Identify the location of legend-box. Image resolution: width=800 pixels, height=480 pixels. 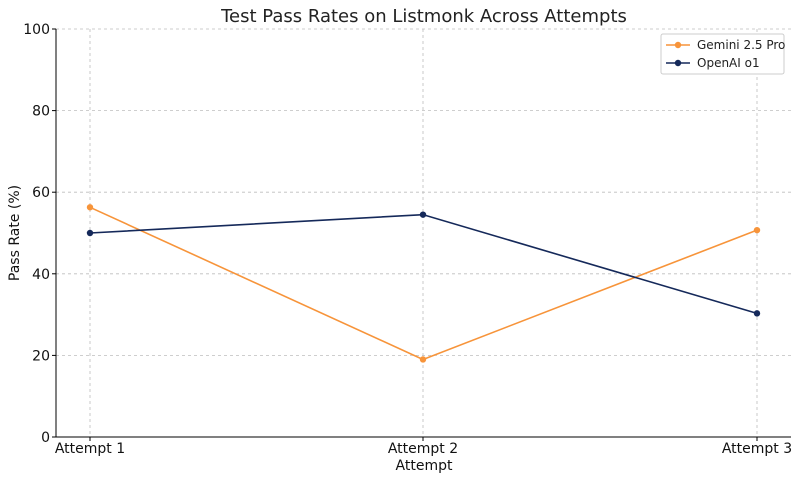
(722, 54).